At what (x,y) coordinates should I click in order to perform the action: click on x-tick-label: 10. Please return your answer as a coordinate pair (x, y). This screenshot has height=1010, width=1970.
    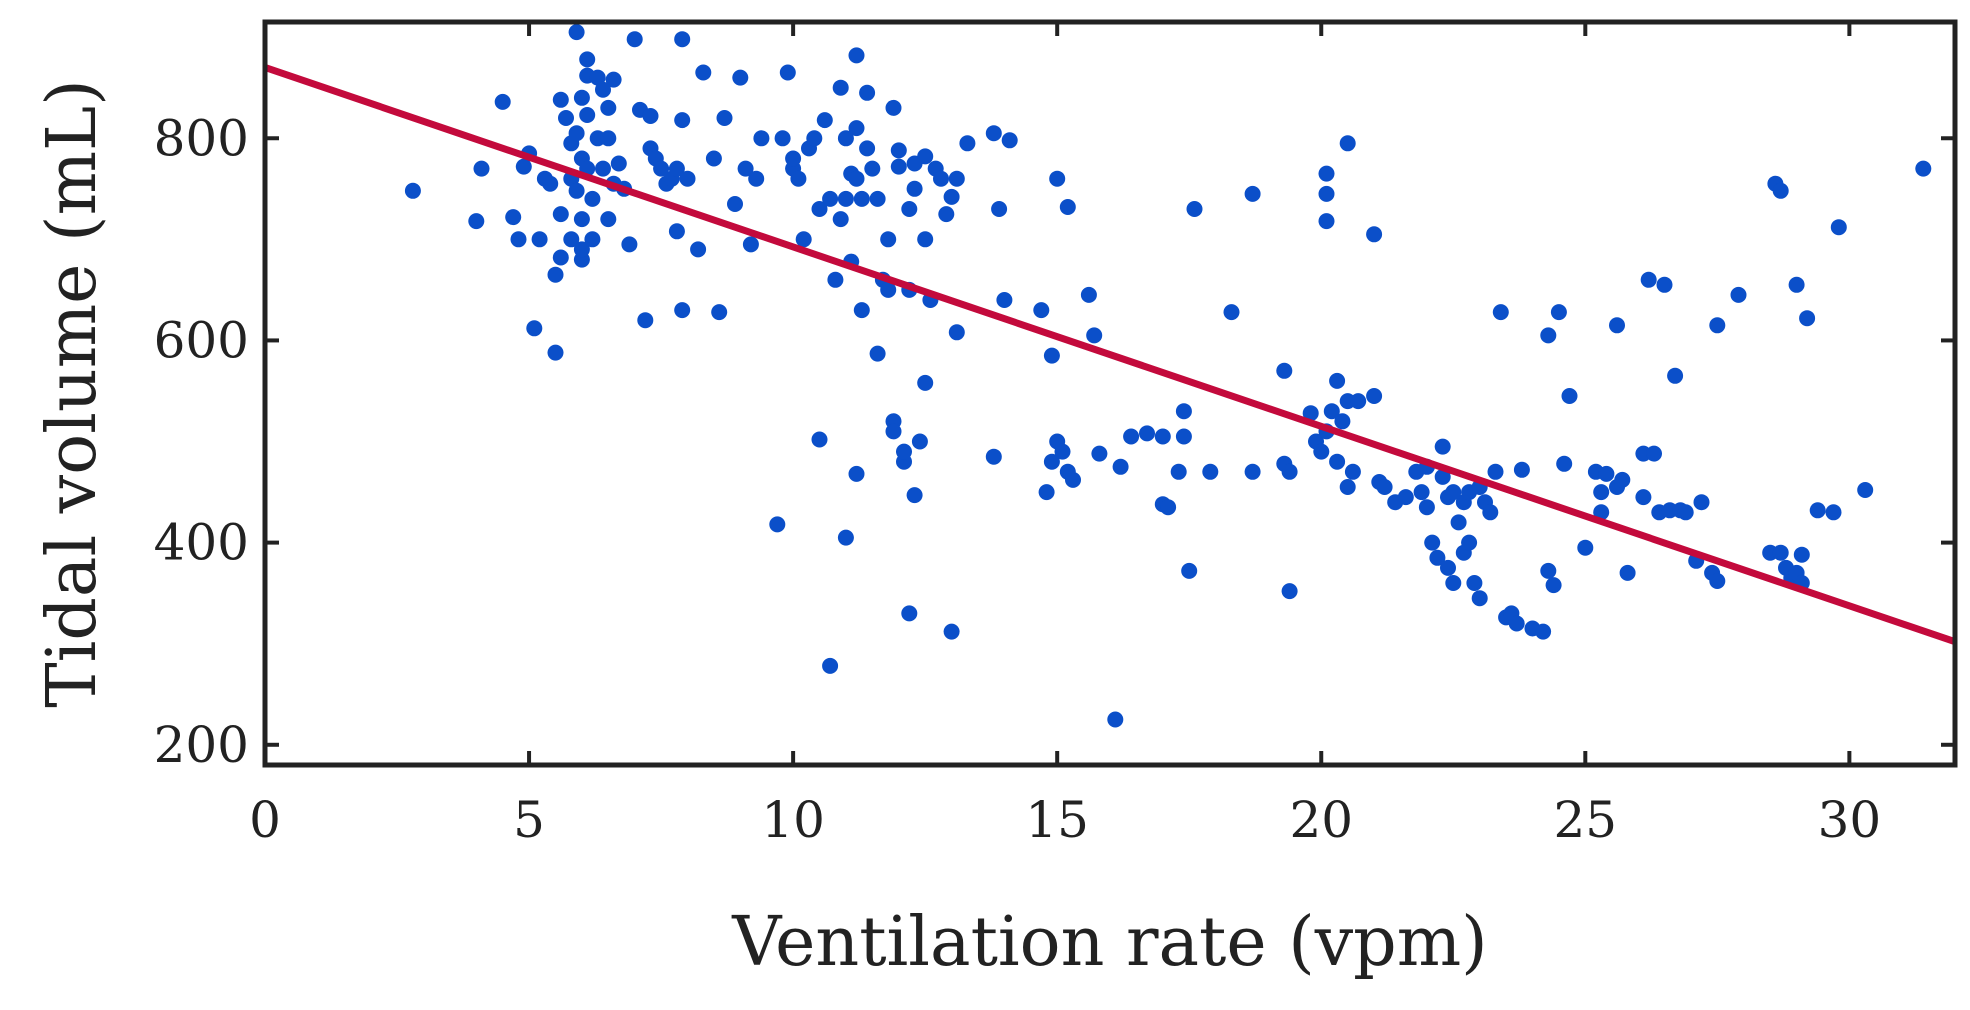
    Looking at the image, I should click on (793, 820).